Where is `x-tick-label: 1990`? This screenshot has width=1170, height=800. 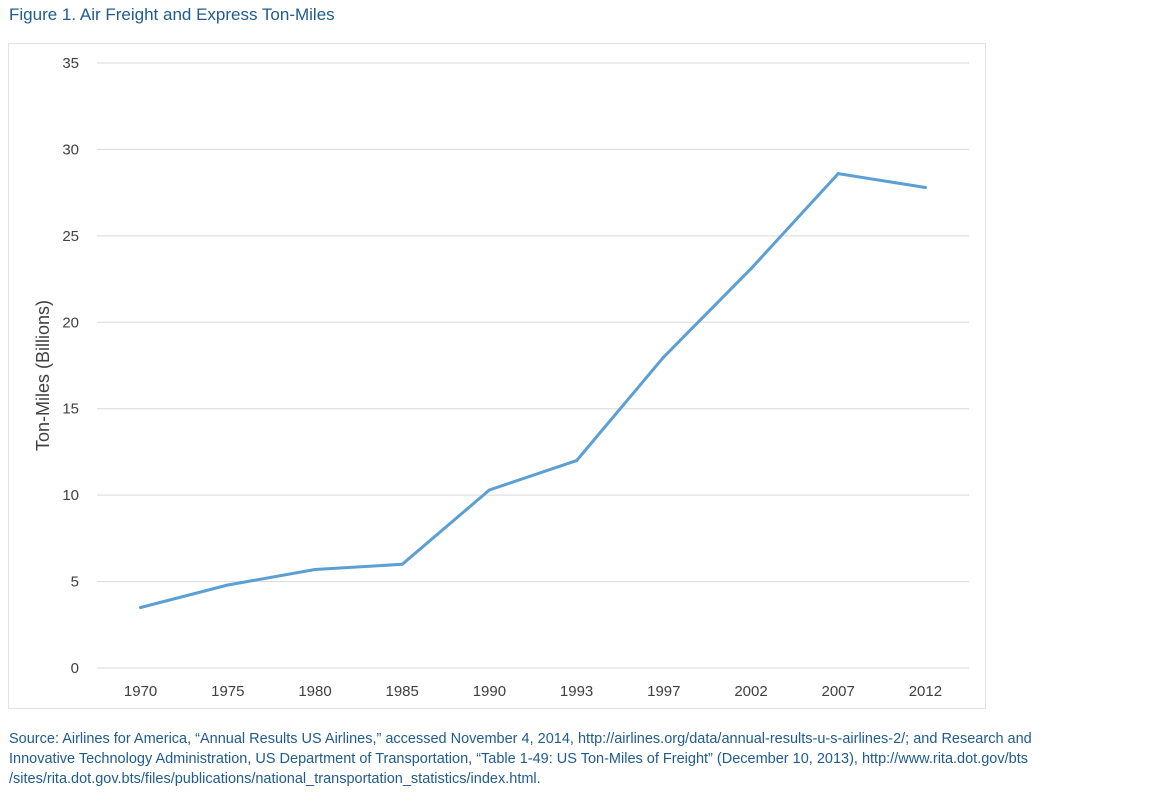
x-tick-label: 1990 is located at coordinates (489, 691).